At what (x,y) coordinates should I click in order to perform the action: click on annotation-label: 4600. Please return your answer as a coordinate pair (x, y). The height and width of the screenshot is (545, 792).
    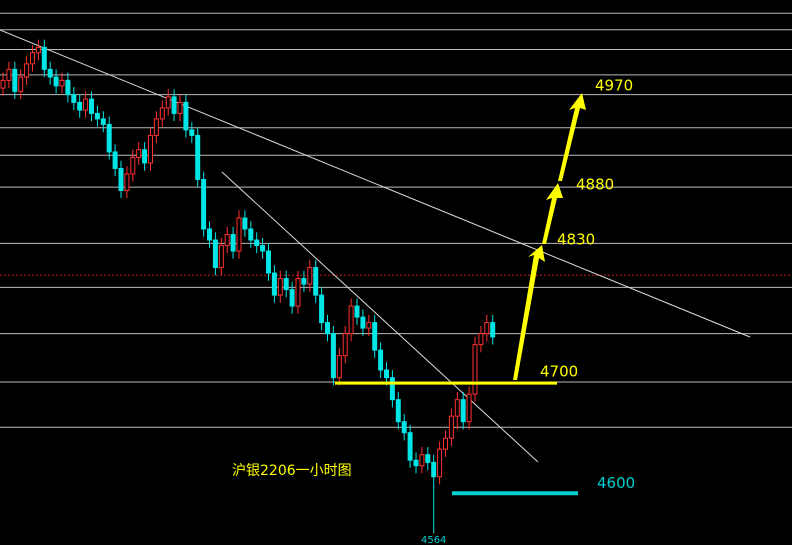
    Looking at the image, I should click on (616, 483).